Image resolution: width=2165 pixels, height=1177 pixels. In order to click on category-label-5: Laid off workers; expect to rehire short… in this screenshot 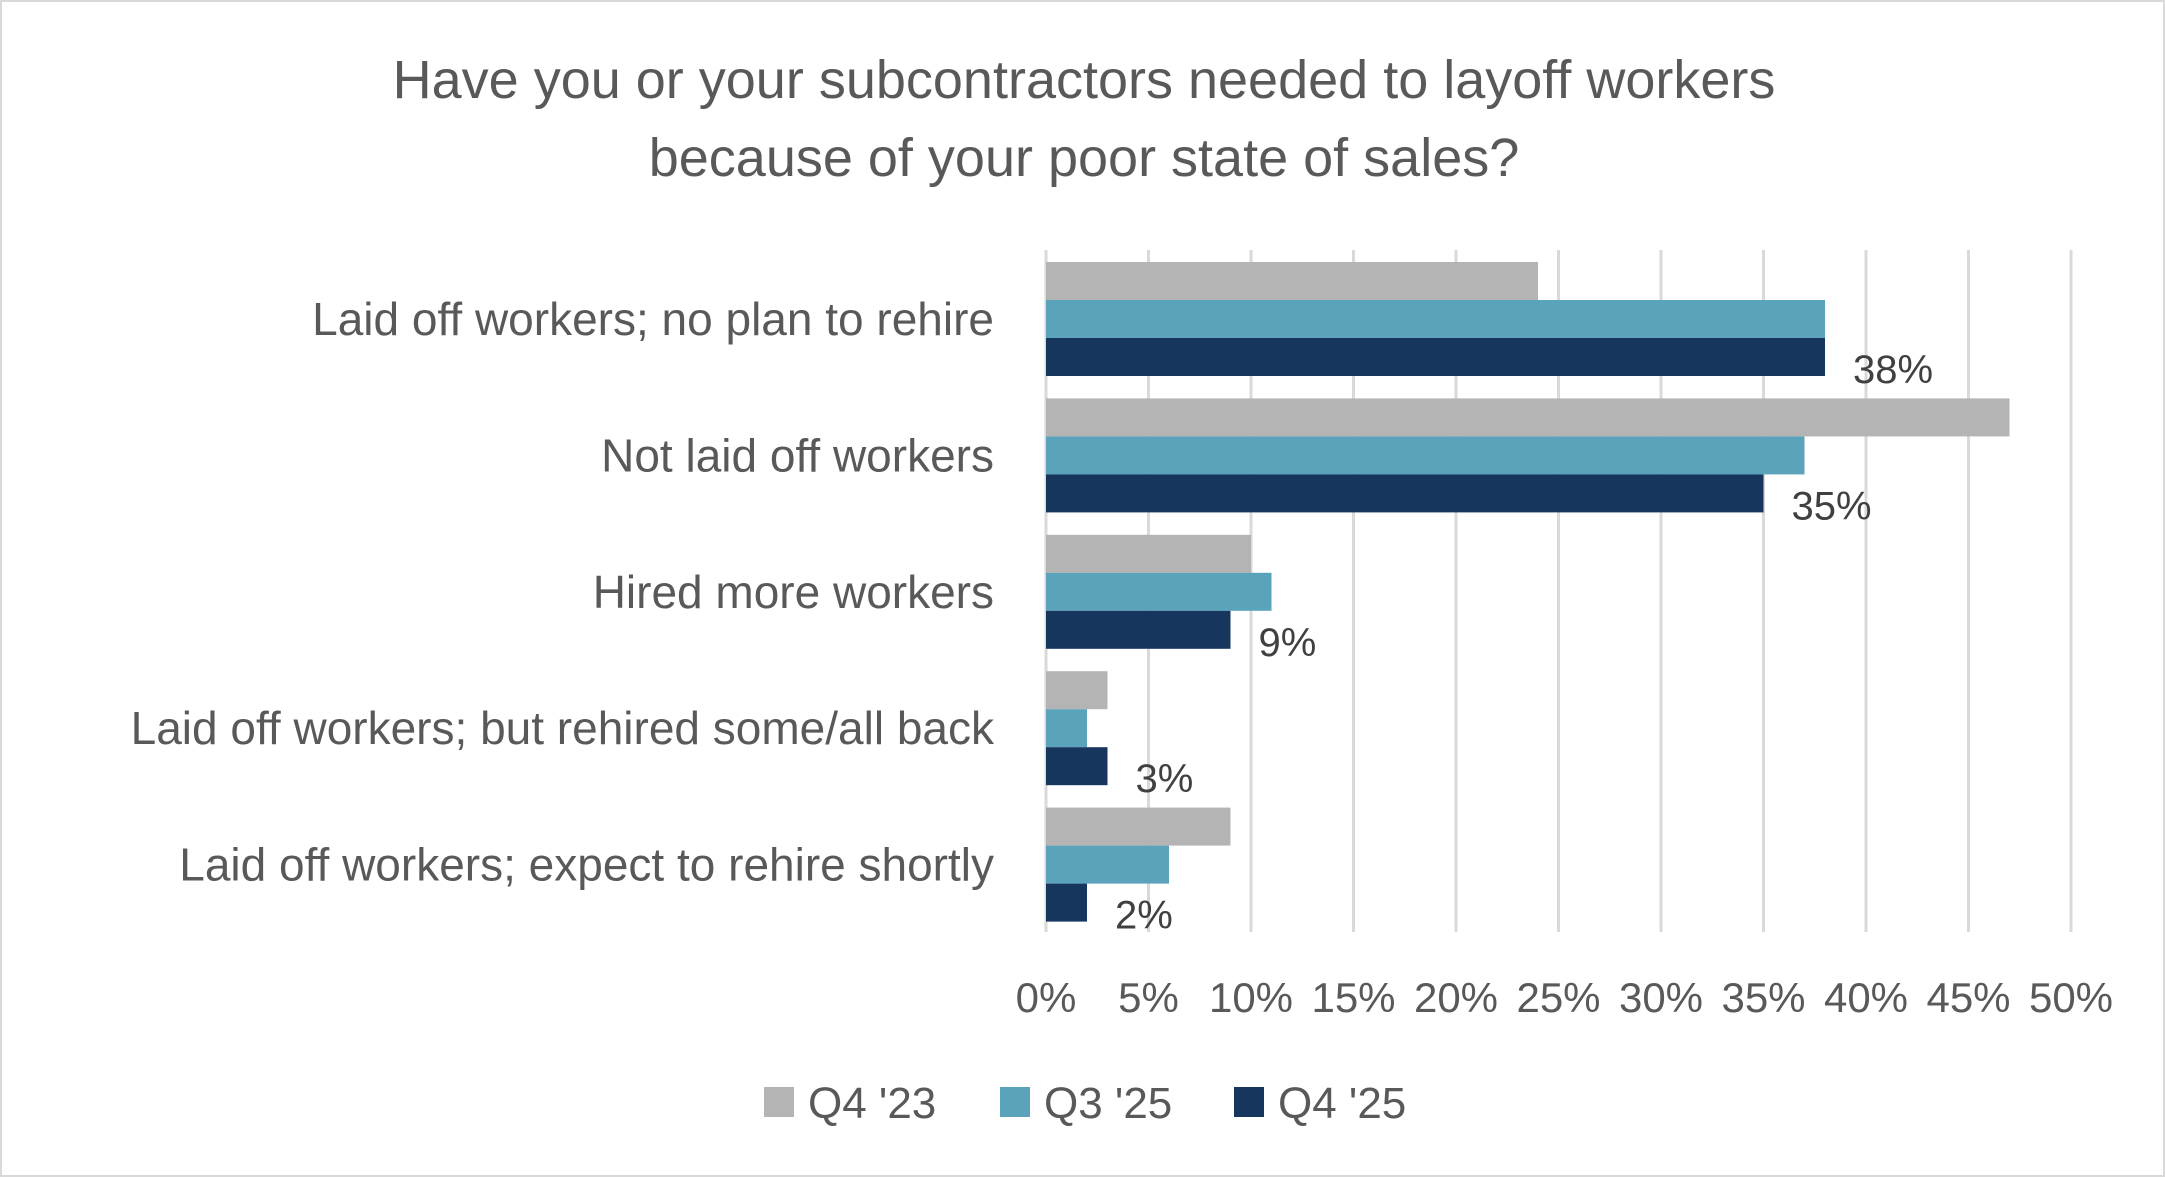, I will do `click(586, 865)`.